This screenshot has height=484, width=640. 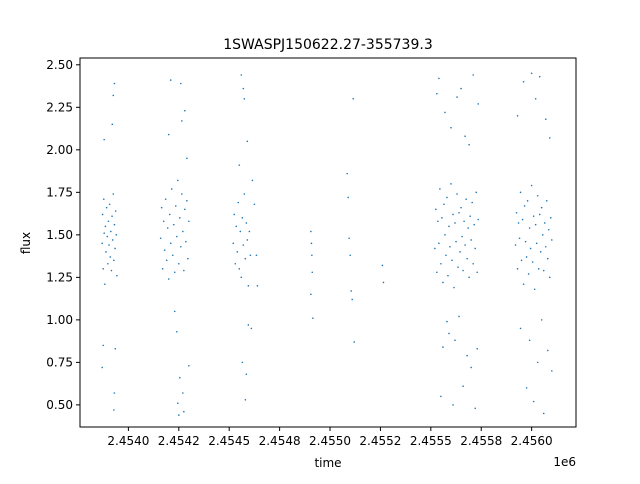 What do you see at coordinates (327, 463) in the screenshot?
I see `x-axis-label: time` at bounding box center [327, 463].